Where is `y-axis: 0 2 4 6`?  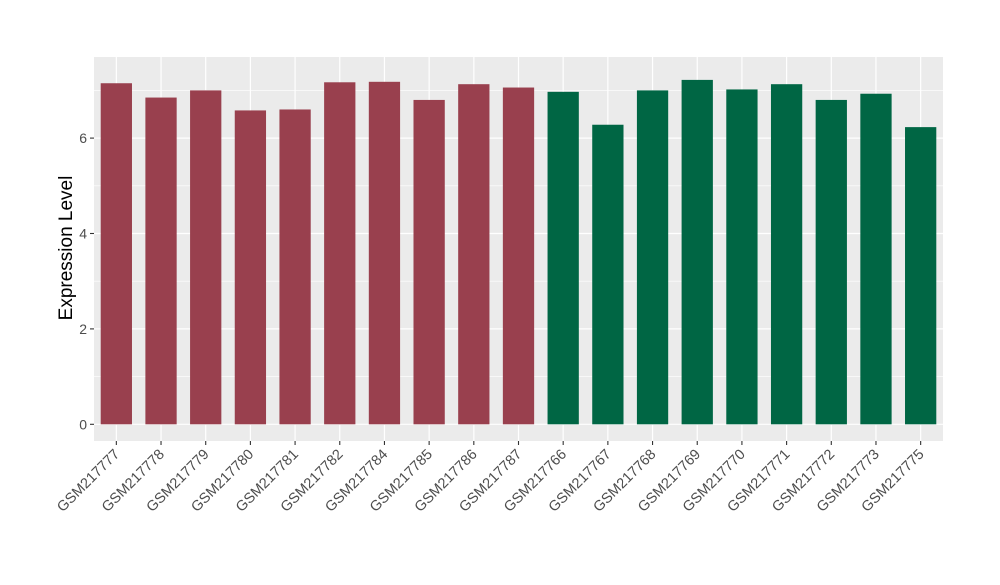
y-axis: 0 2 4 6 is located at coordinates (86, 281).